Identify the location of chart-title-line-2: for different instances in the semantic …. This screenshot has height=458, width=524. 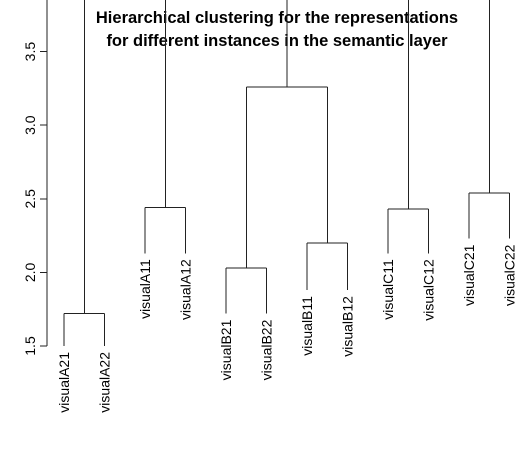
(277, 41).